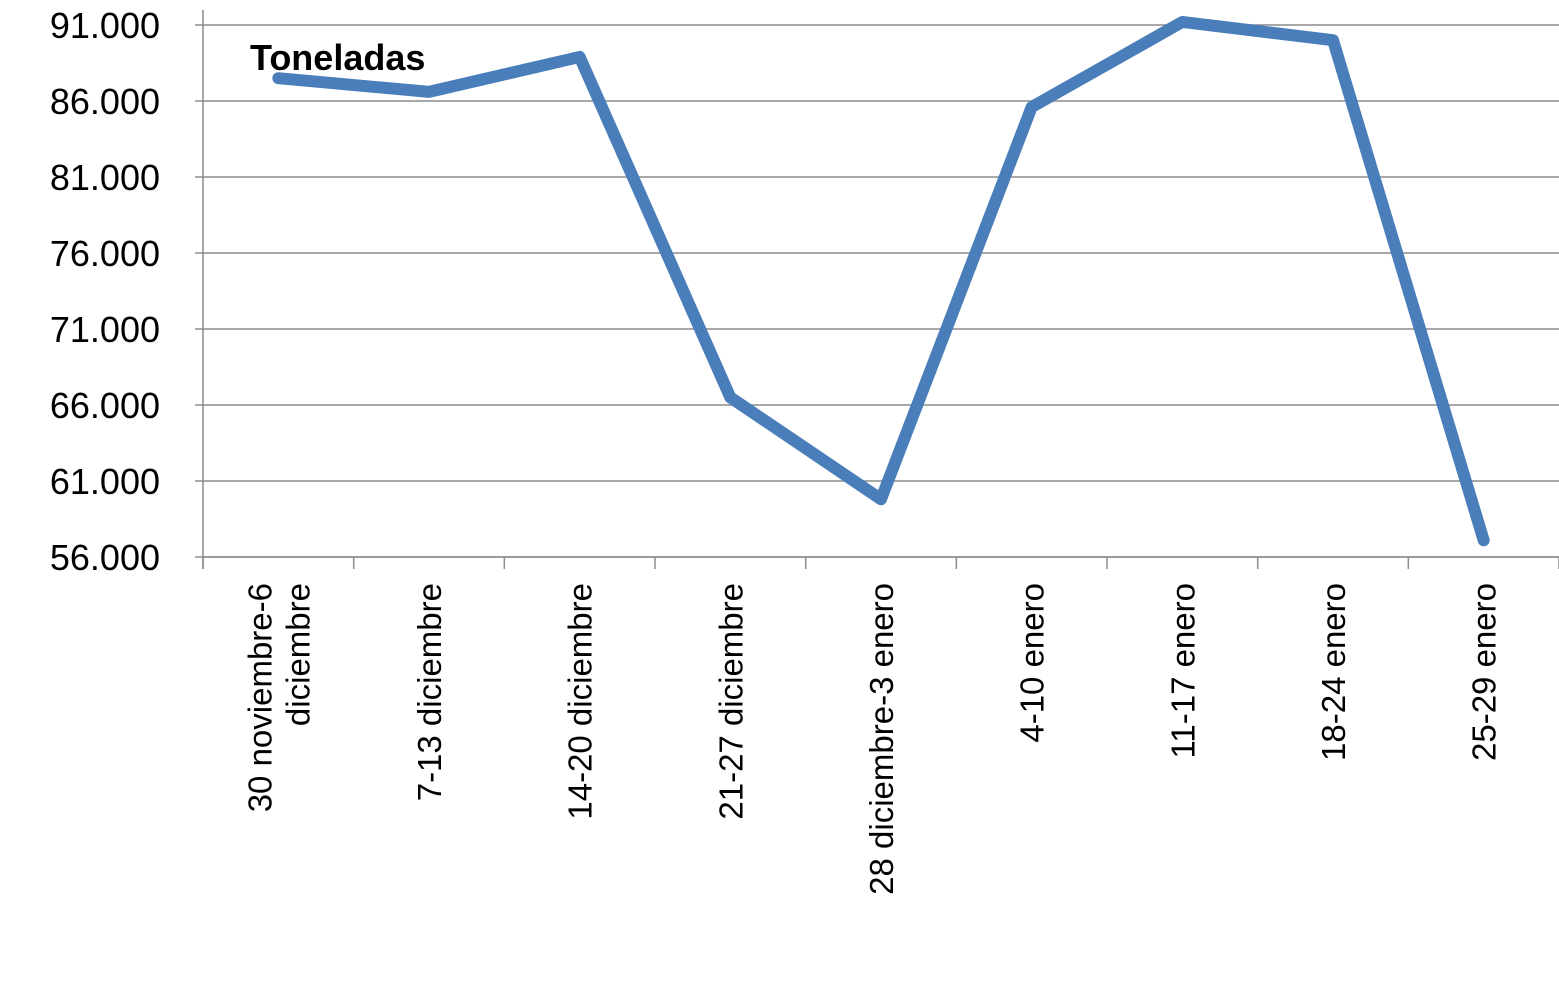 The height and width of the screenshot is (988, 1559). Describe the element at coordinates (297, 654) in the screenshot. I see `x-tick-label: diciembre` at that location.